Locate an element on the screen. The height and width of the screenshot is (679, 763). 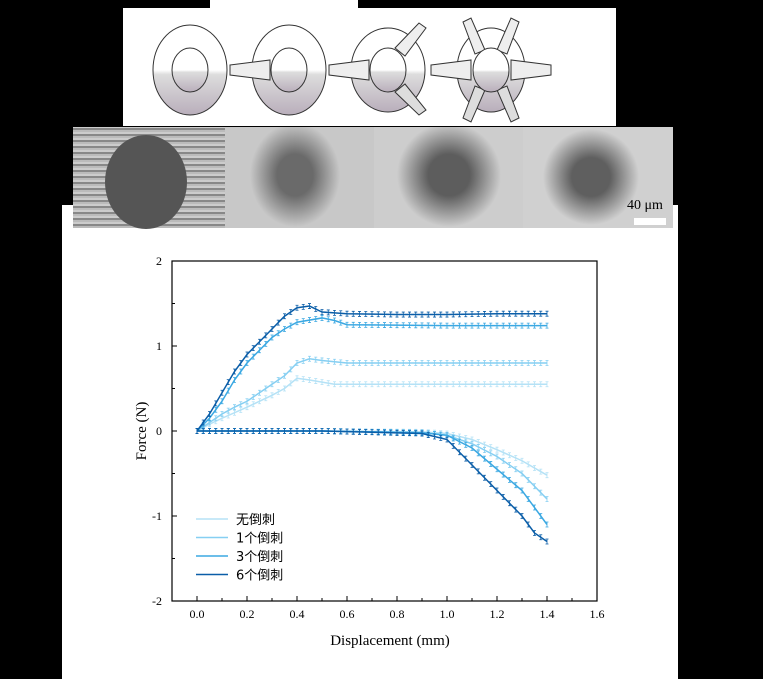
six-barb-needle-icon is located at coordinates (491, 70).